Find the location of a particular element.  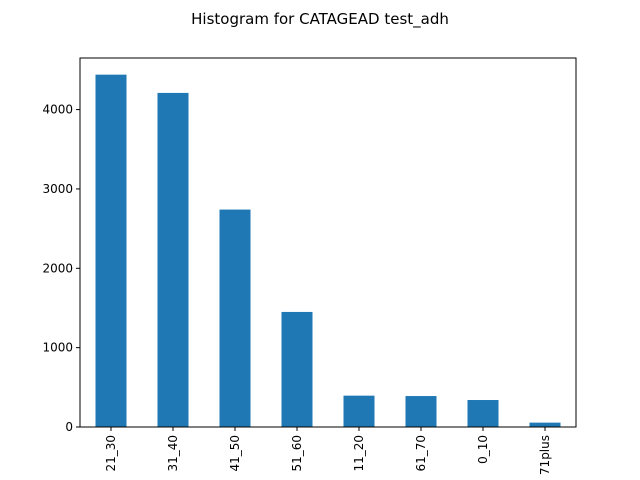

x-tick-label-61_70: 61_70 is located at coordinates (421, 453).